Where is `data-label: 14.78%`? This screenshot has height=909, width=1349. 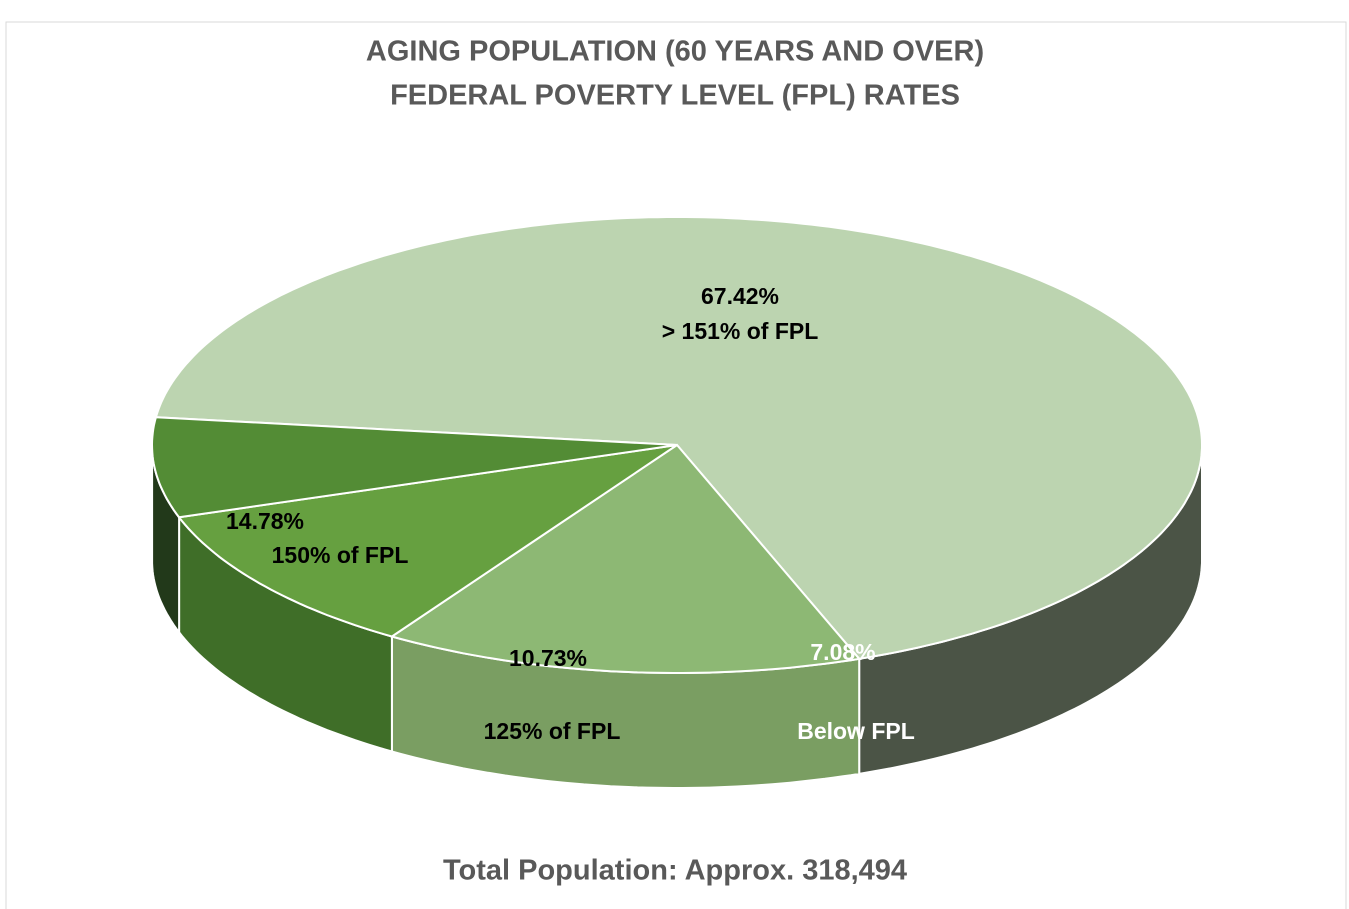
data-label: 14.78% is located at coordinates (265, 521).